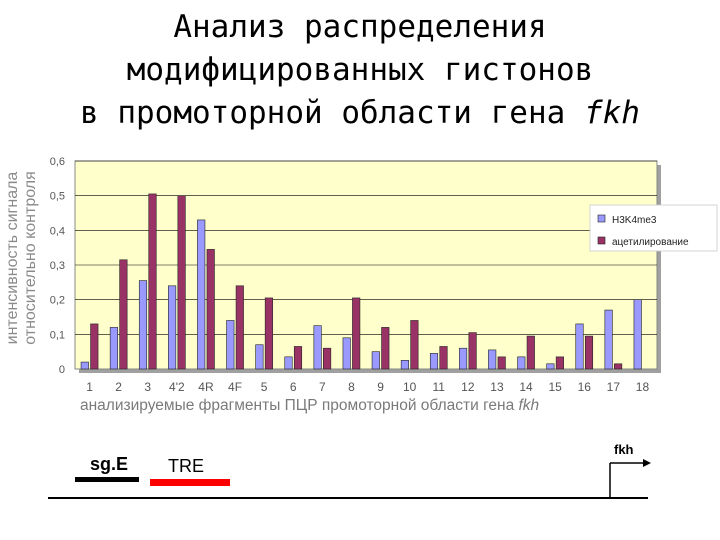  Describe the element at coordinates (57, 197) in the screenshot. I see `y-tick-label: 0,5` at that location.